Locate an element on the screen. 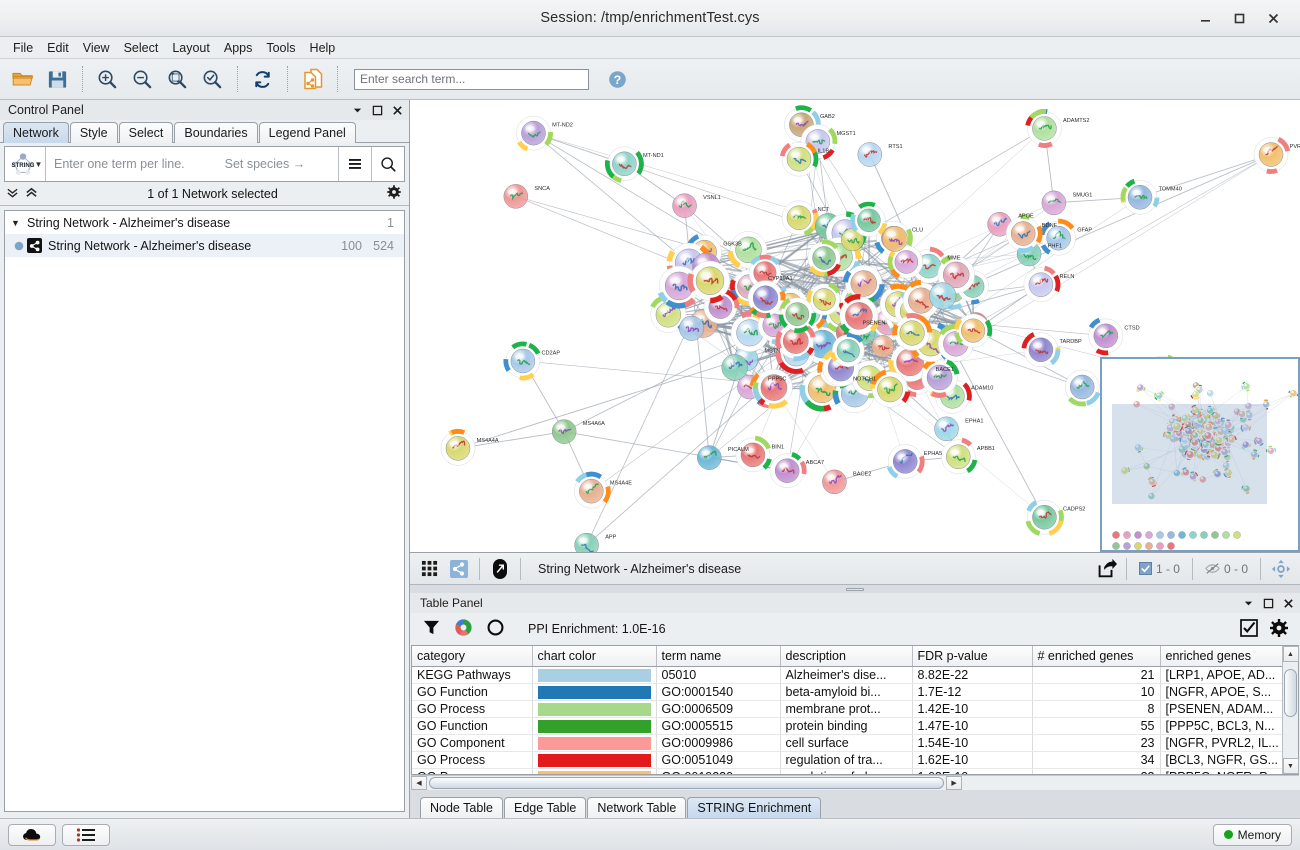  select-all-checkbox-icon is located at coordinates (1249, 629).